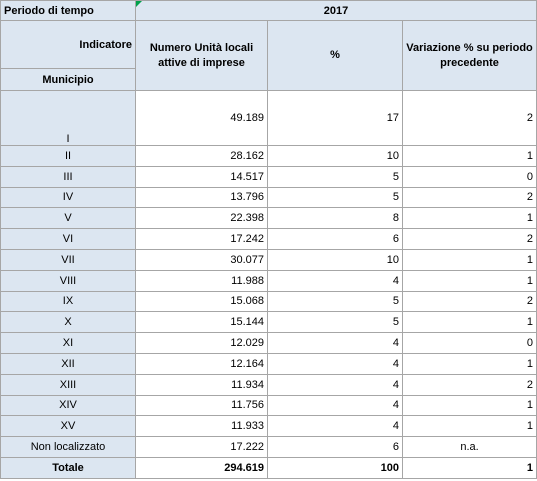 Image resolution: width=537 pixels, height=481 pixels. I want to click on table-row: Non localizzato 17.222 6 n.a., so click(268, 447).